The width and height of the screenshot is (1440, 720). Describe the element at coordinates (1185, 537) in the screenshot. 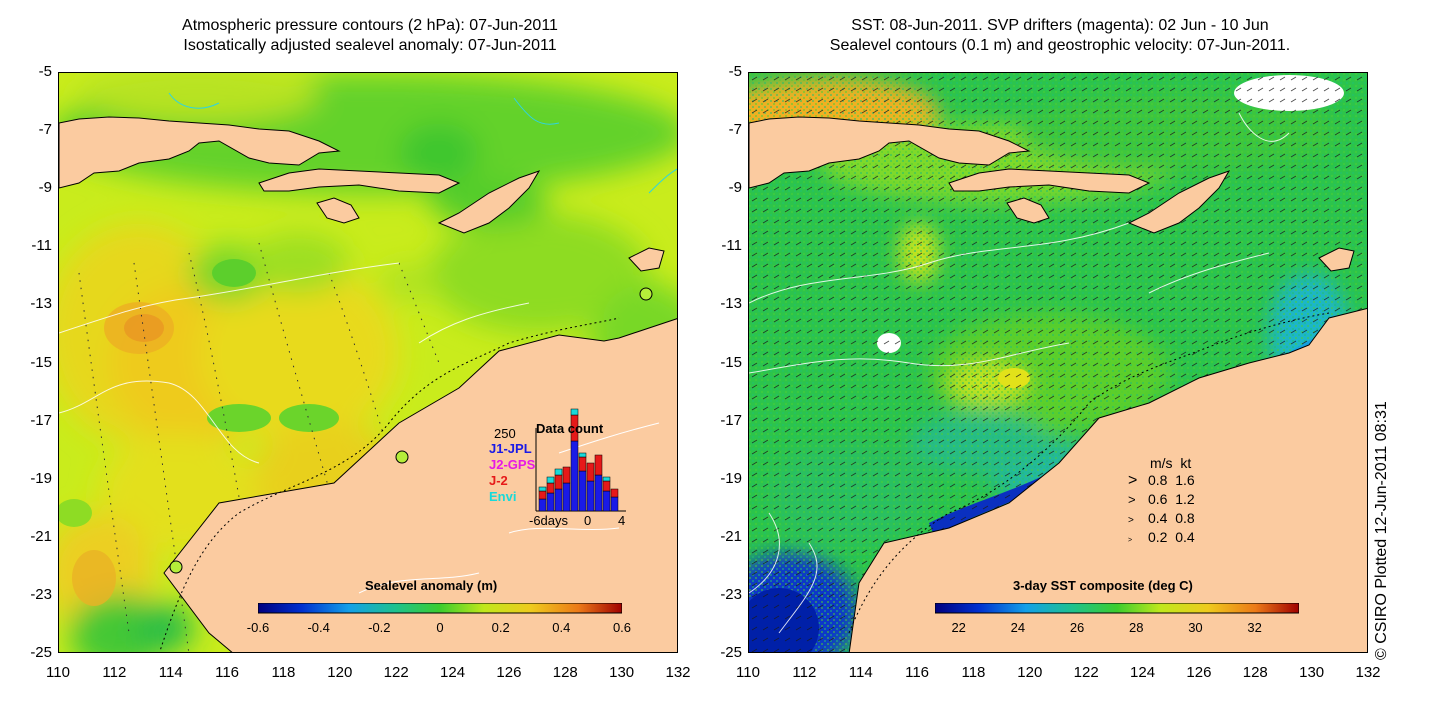

I see `velocity-legend-kt: 0.4` at that location.